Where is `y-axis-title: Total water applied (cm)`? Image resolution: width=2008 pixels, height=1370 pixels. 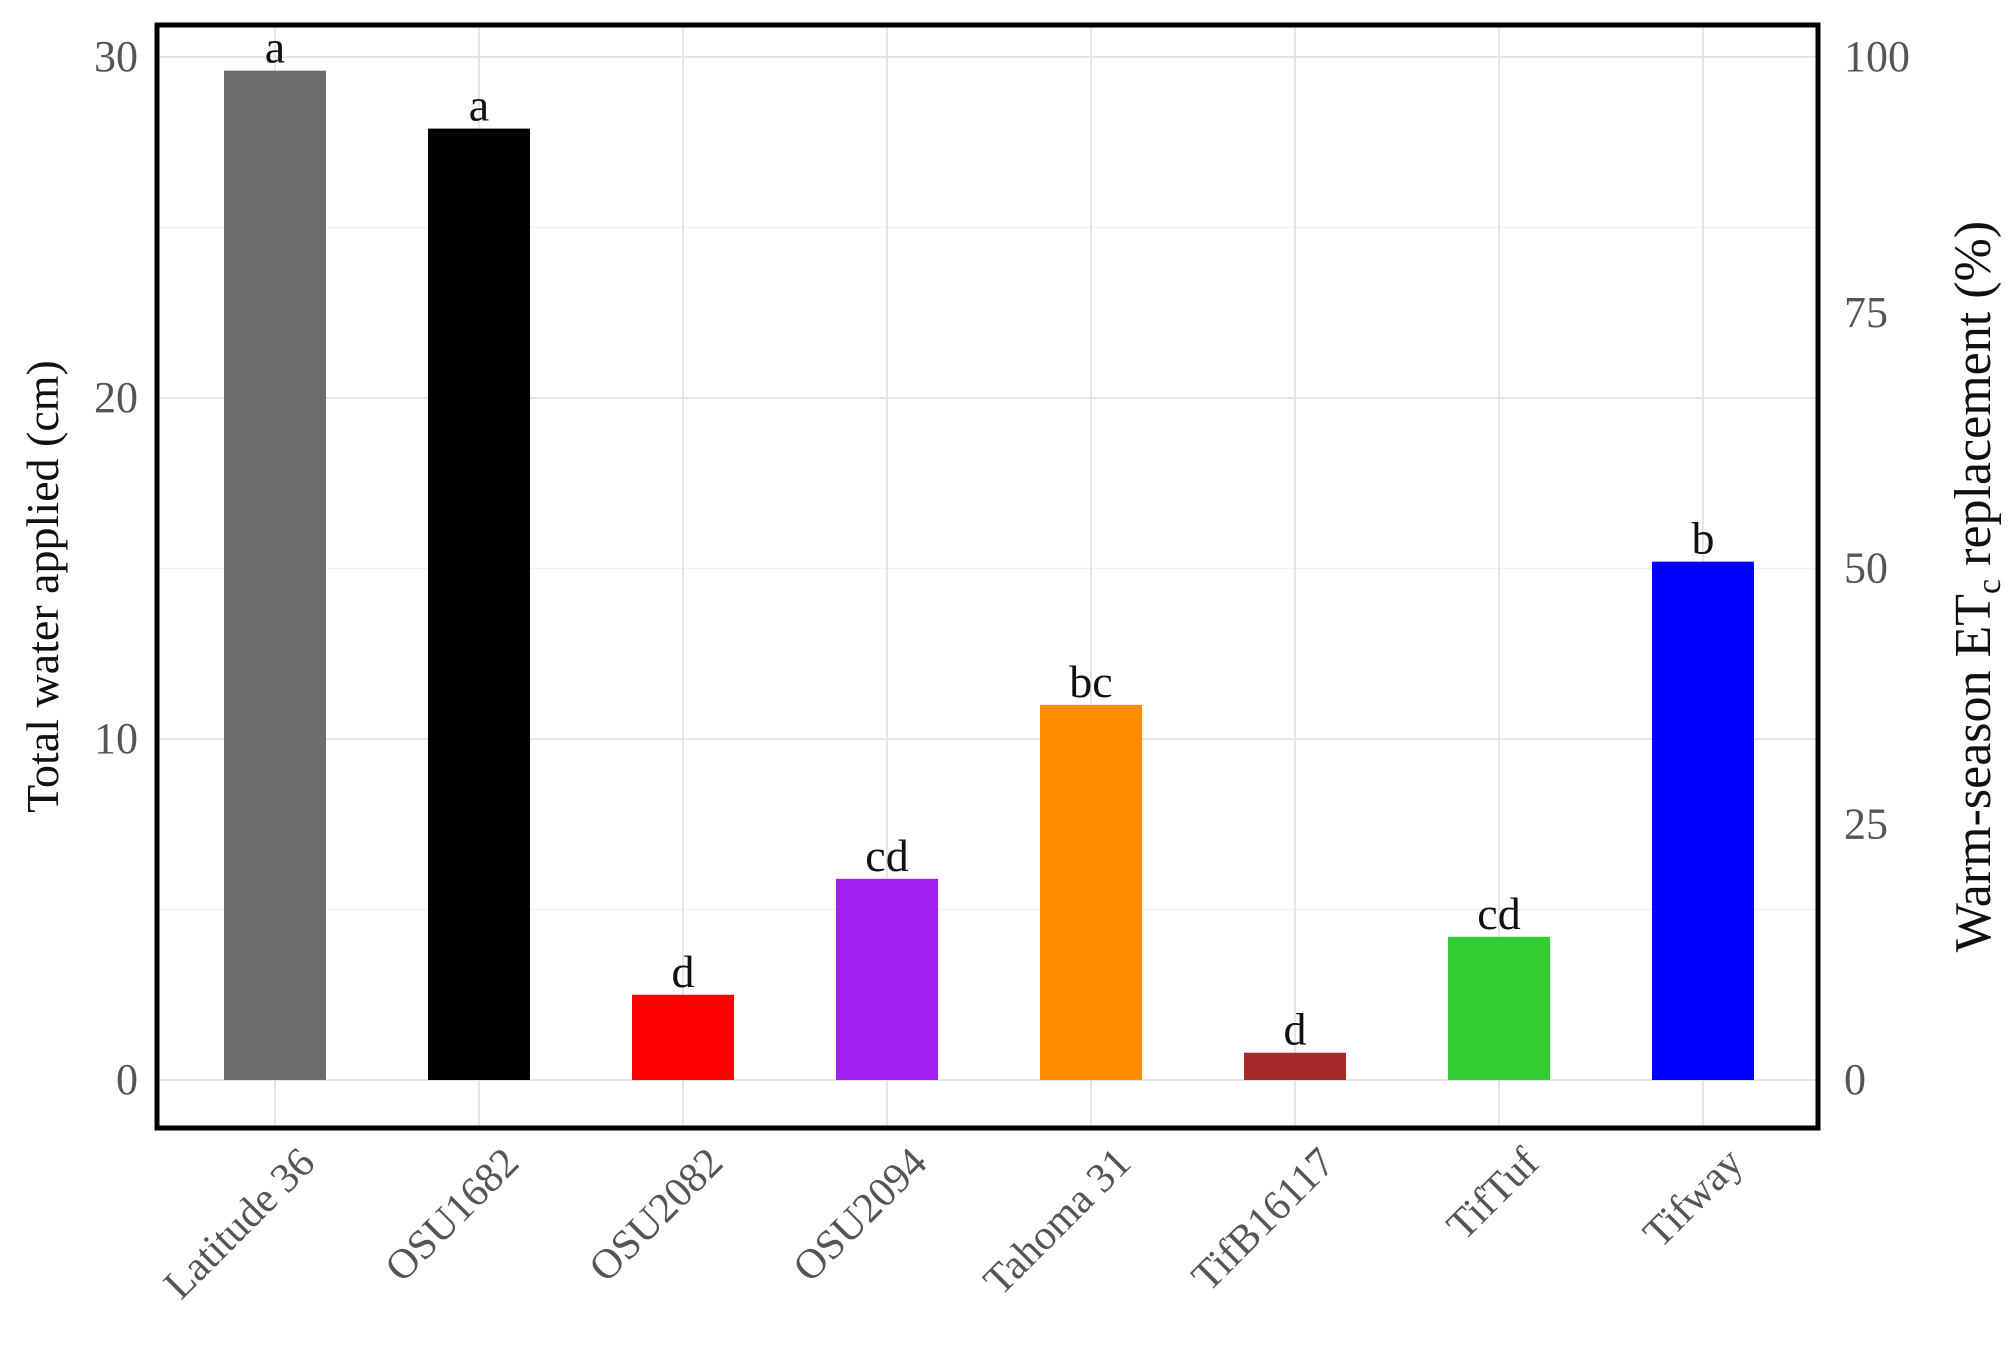
y-axis-title: Total water applied (cm) is located at coordinates (42, 586).